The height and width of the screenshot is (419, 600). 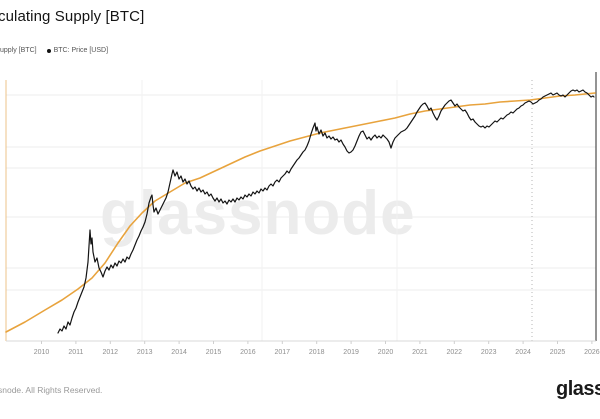 What do you see at coordinates (111, 352) in the screenshot?
I see `x-tick-label: 2012` at bounding box center [111, 352].